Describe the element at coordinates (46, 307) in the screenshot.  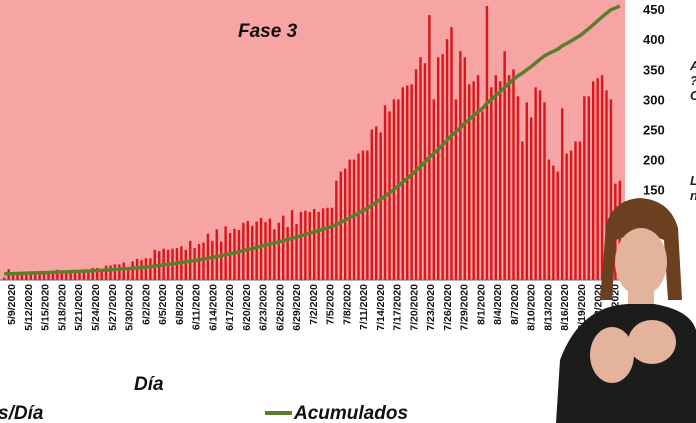
I see `x-tick-label: 5/15/2020` at that location.